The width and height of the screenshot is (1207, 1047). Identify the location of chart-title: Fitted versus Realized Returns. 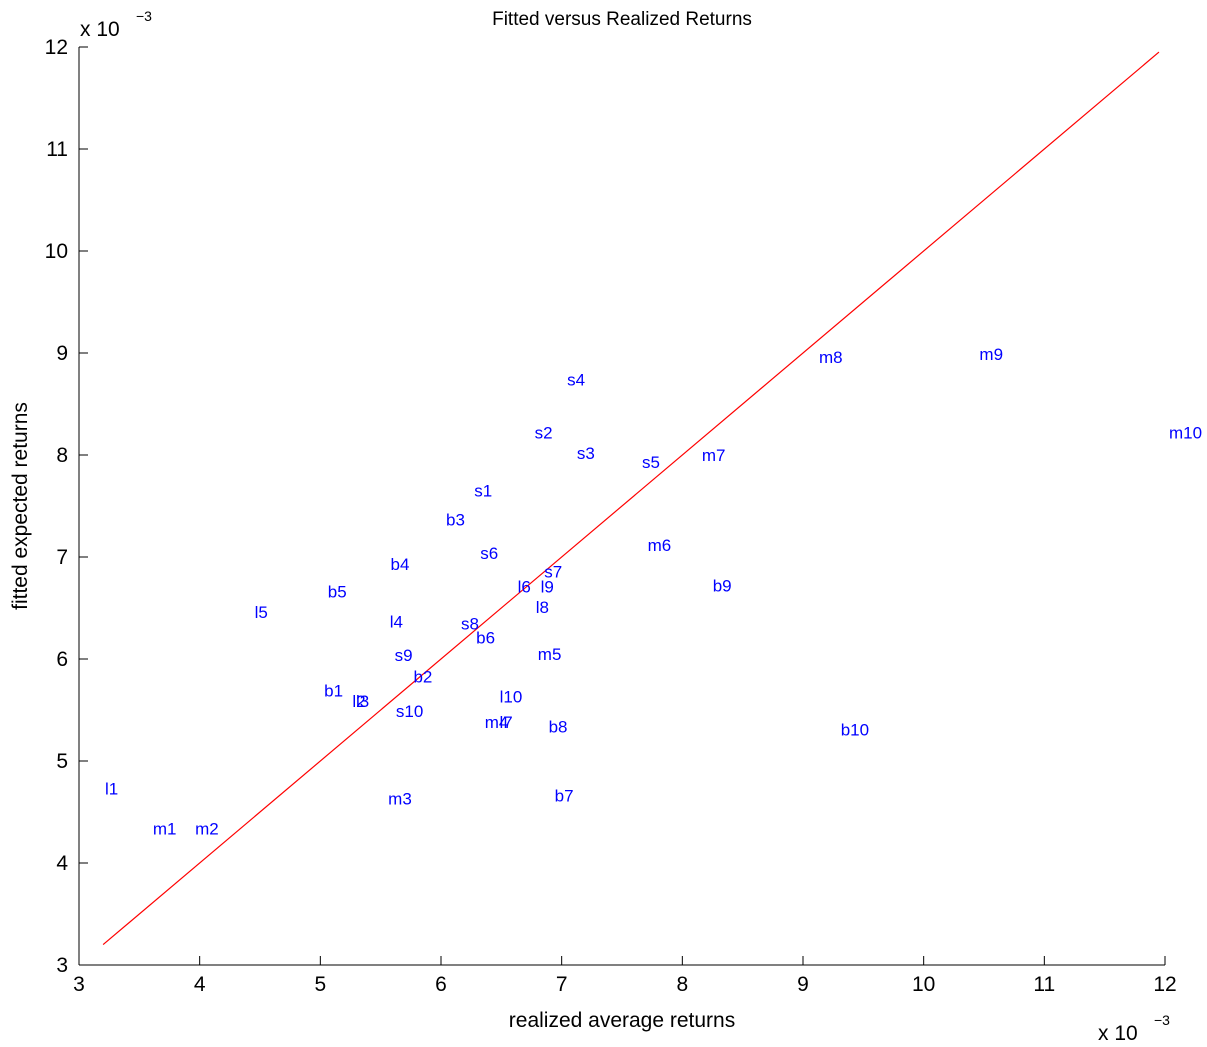
(622, 19).